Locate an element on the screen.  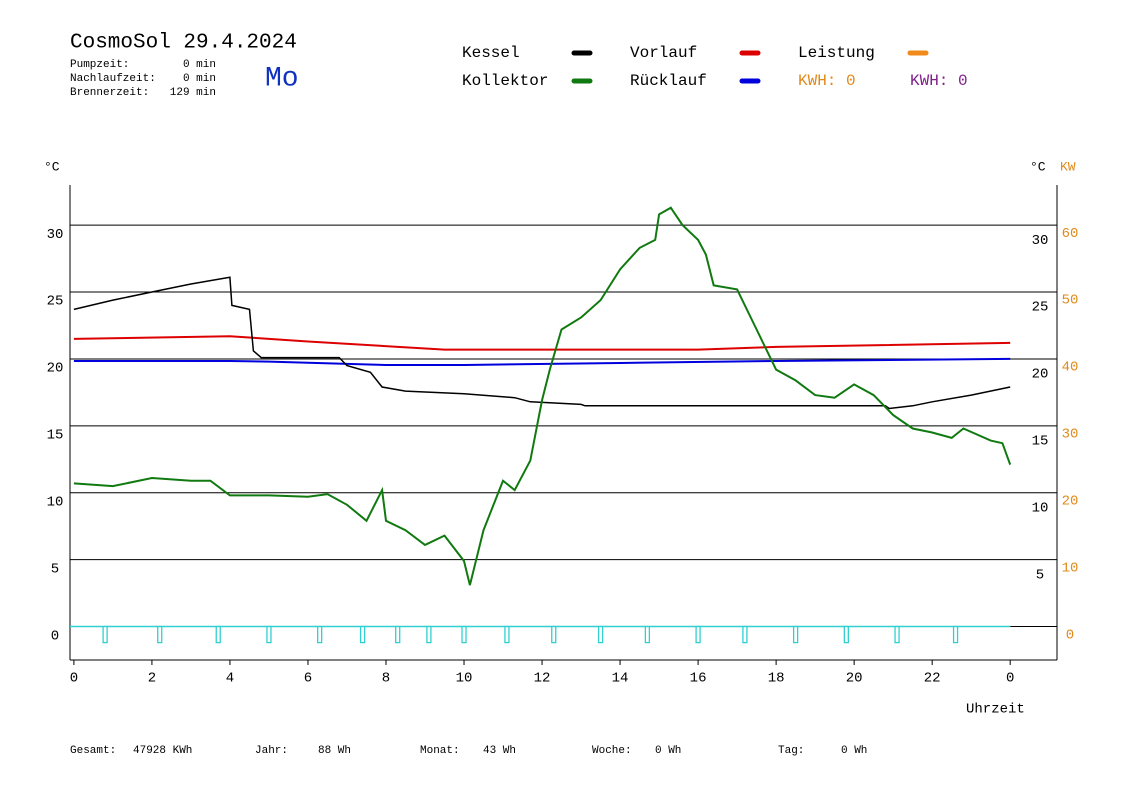
y-tick-label: 10 is located at coordinates (55, 502).